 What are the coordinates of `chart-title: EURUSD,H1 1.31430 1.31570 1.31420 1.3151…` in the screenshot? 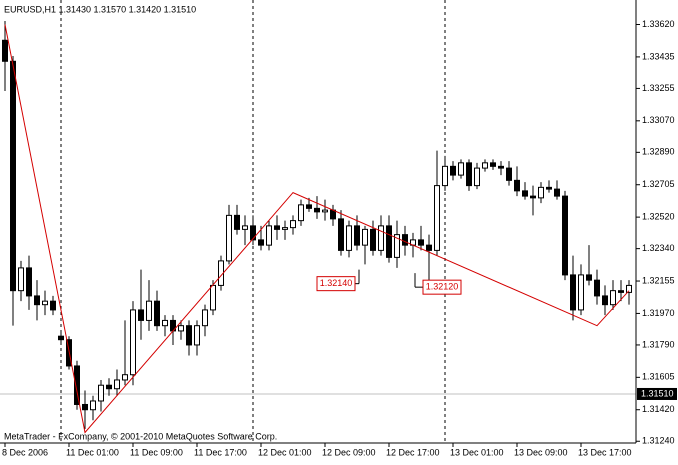 It's located at (100, 9).